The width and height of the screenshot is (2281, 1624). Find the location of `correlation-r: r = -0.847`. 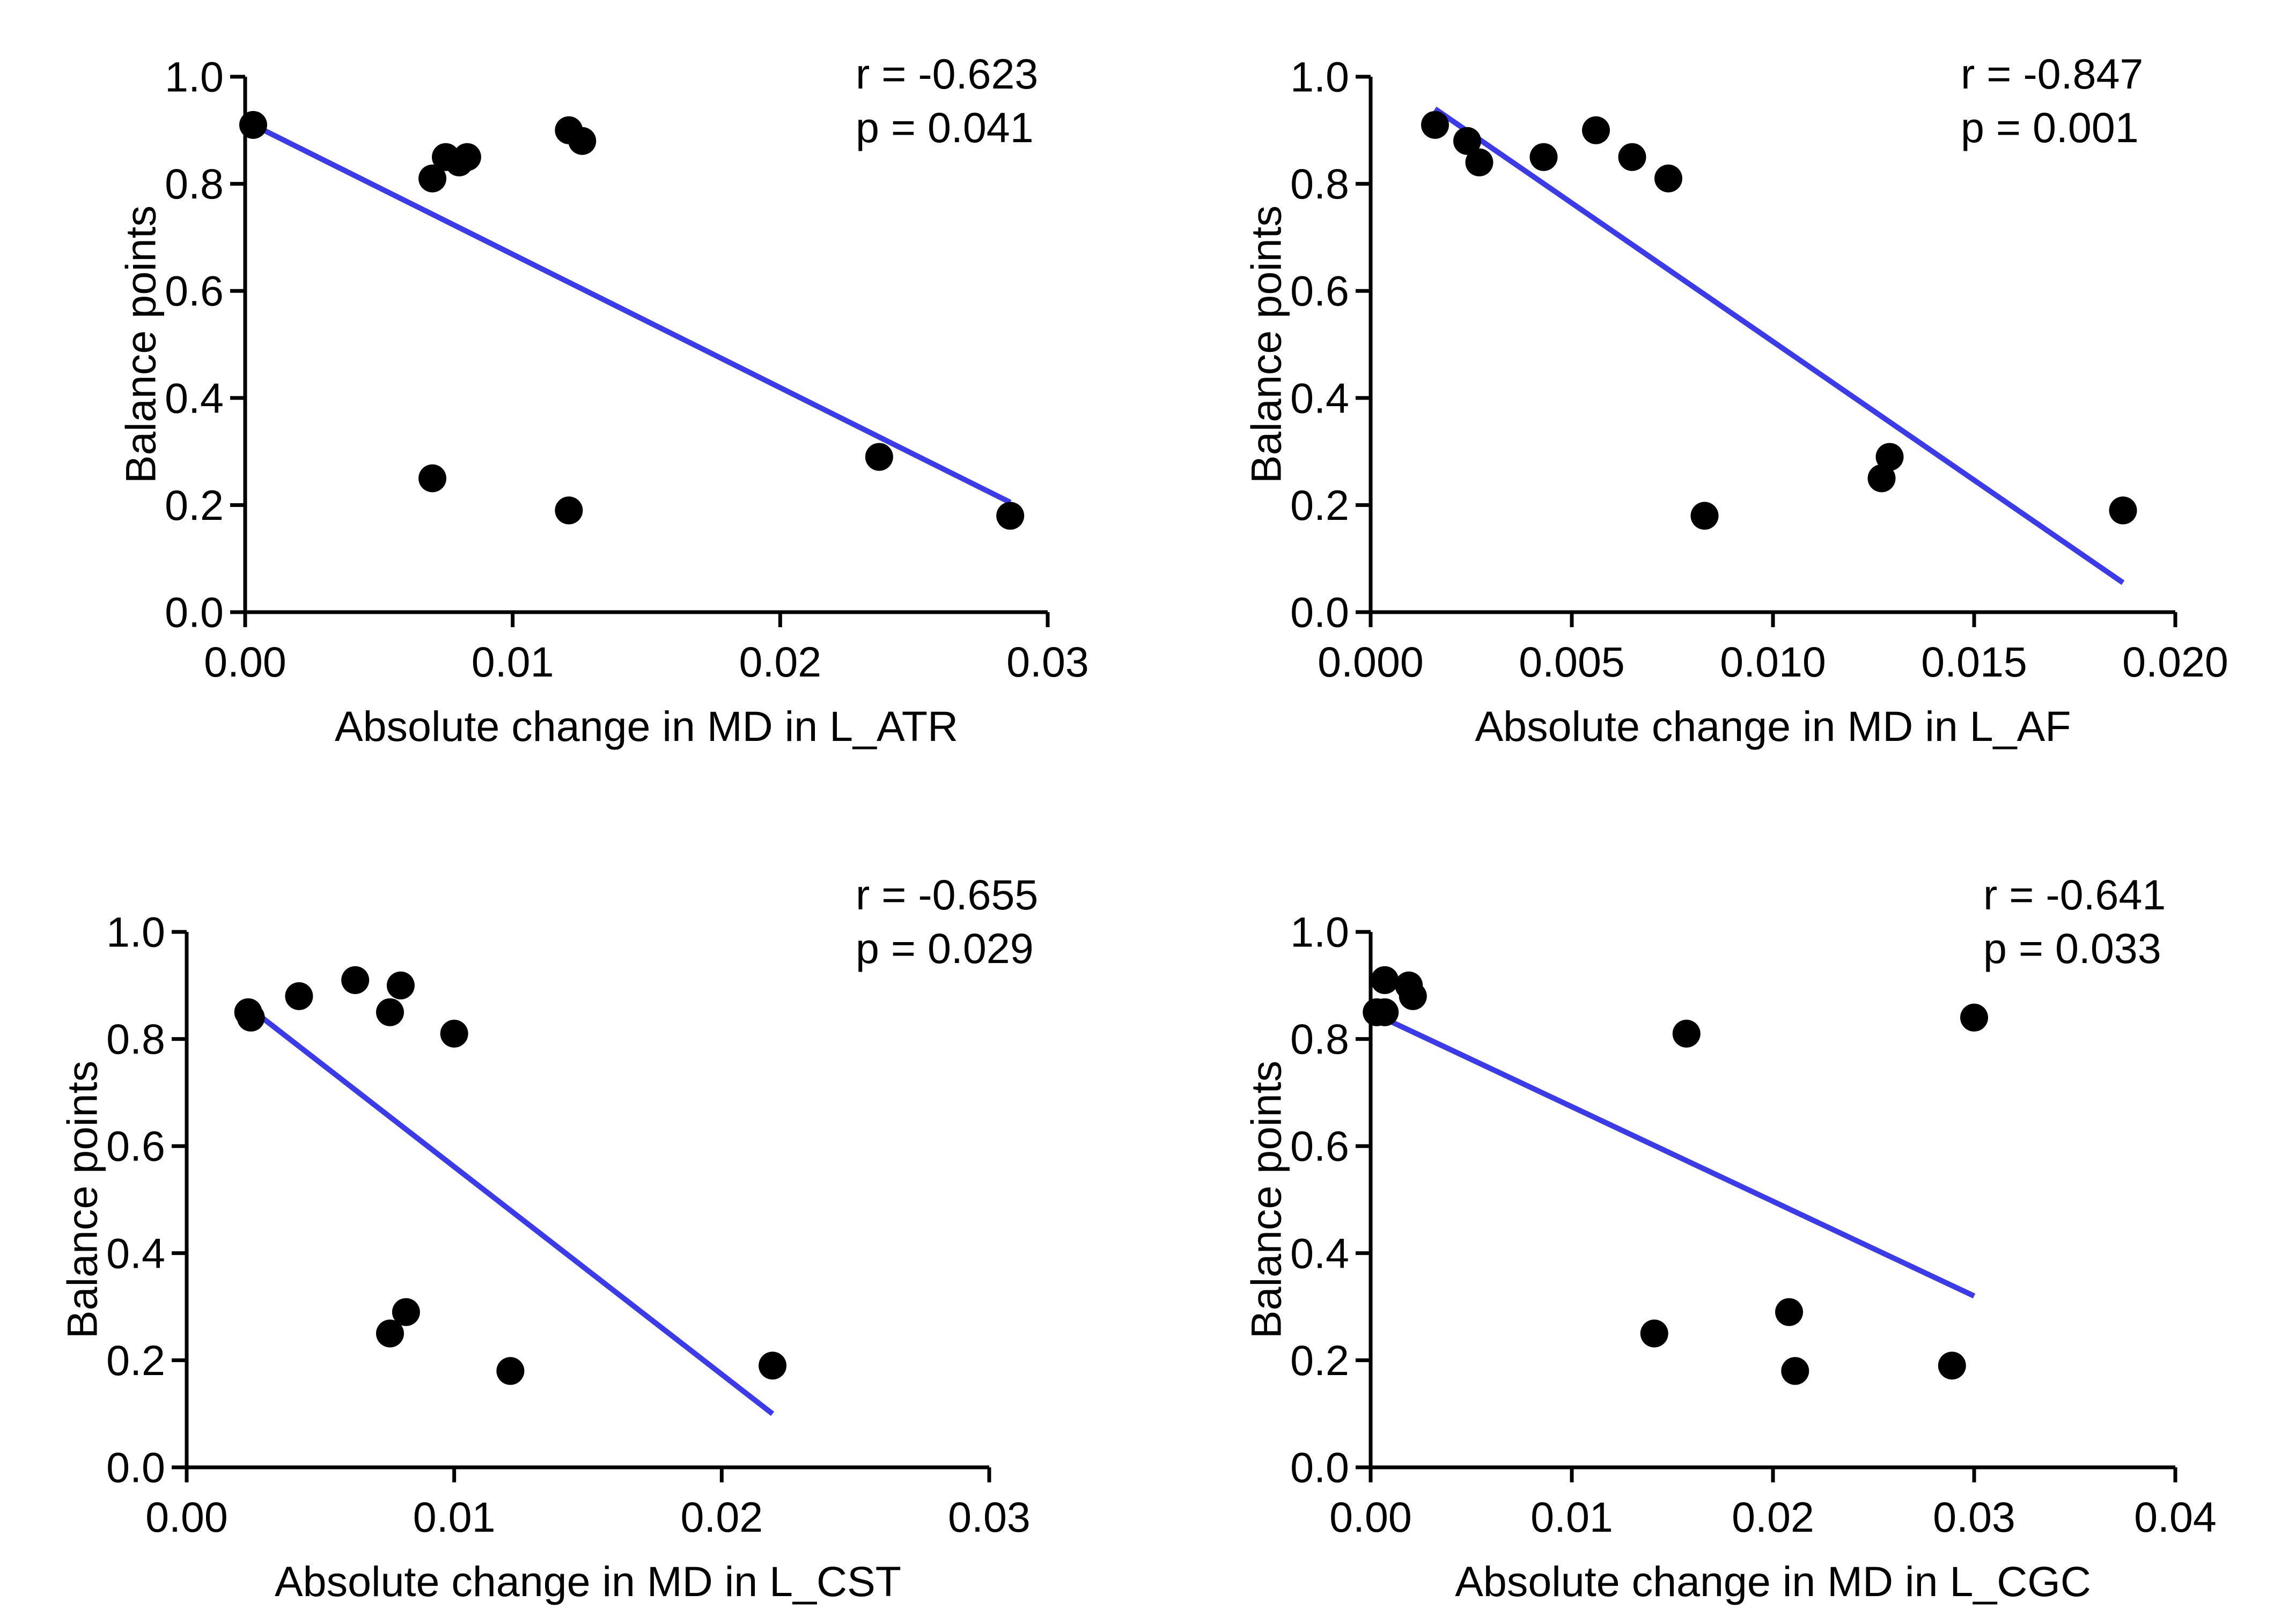

correlation-r: r = -0.847 is located at coordinates (2052, 74).